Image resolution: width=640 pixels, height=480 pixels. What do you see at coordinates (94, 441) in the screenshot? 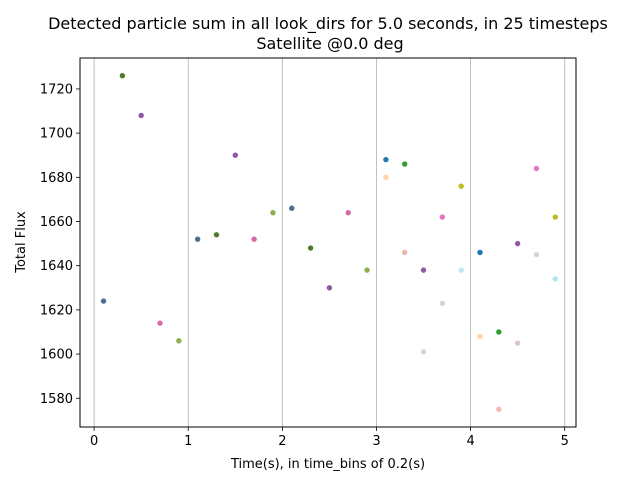
I see `x-tick-label: 0` at bounding box center [94, 441].